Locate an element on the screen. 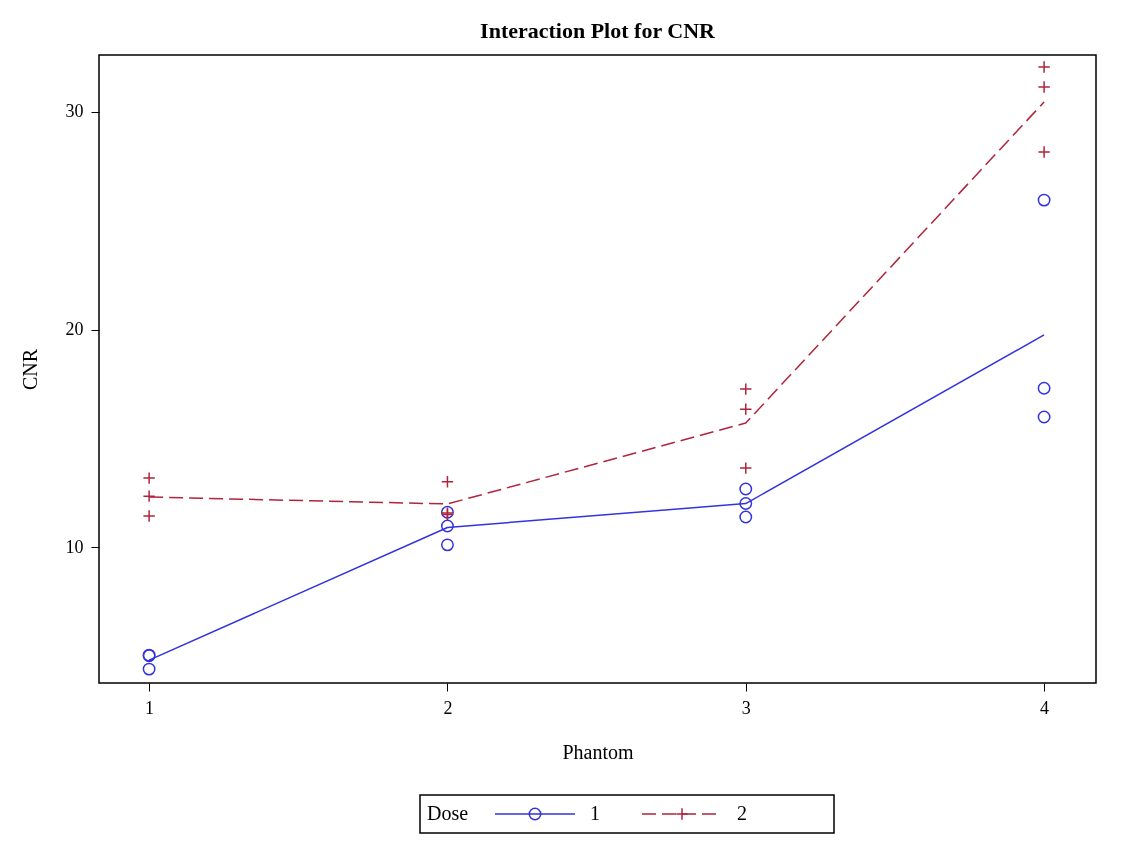 Image resolution: width=1148 pixels, height=862 pixels. y-tick-label: 10 is located at coordinates (74, 546).